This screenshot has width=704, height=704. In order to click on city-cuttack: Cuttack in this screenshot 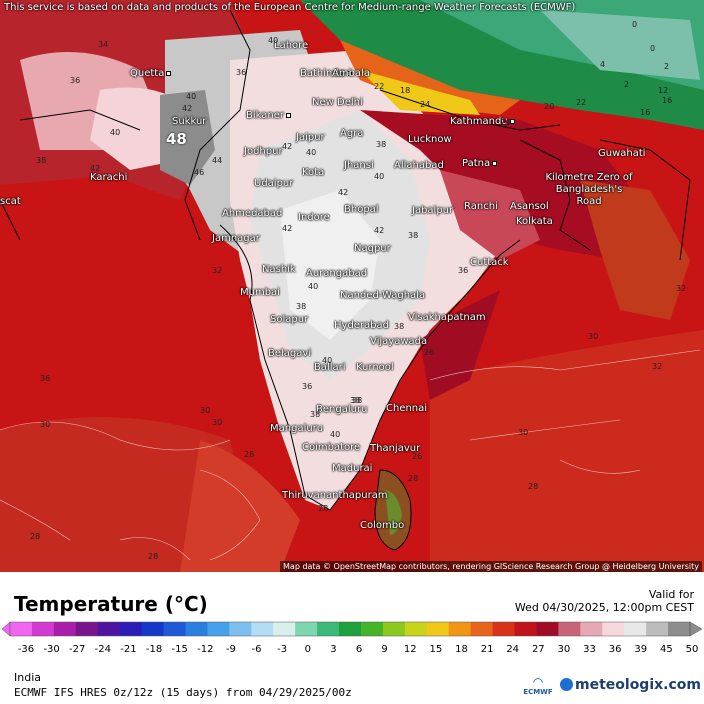, I will do `click(489, 262)`.